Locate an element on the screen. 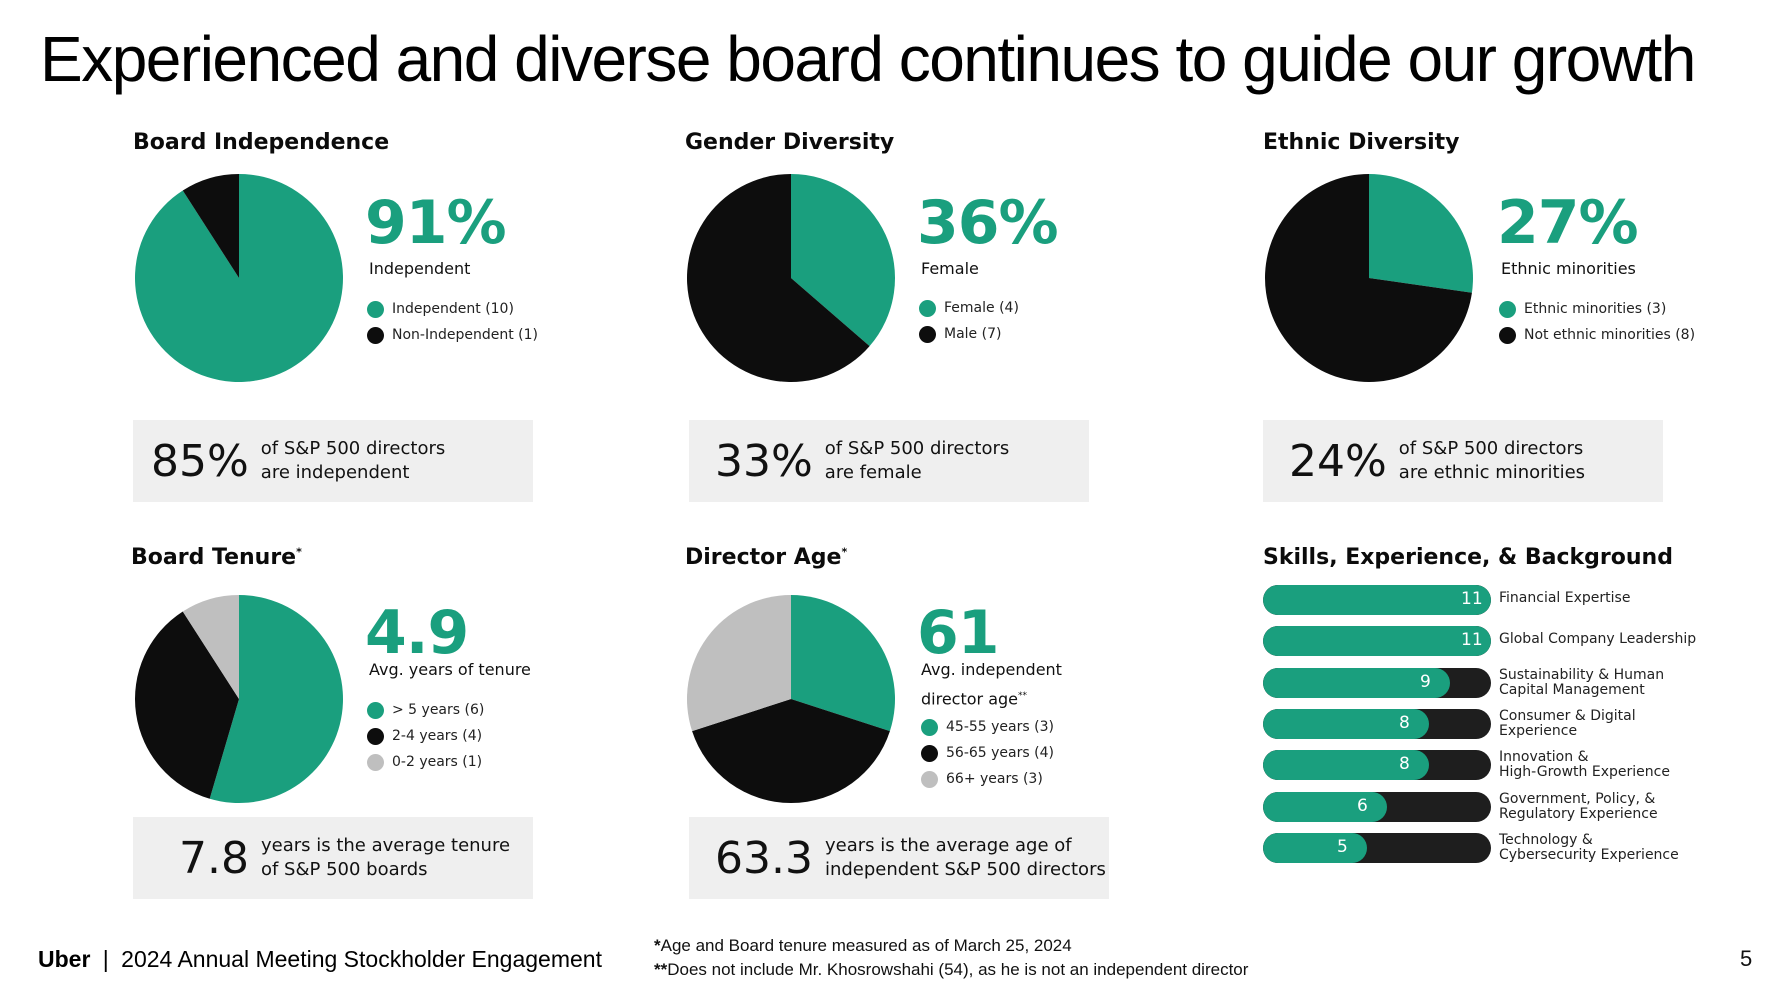 The image size is (1792, 1005). skill-bar-value: 6 is located at coordinates (1362, 805).